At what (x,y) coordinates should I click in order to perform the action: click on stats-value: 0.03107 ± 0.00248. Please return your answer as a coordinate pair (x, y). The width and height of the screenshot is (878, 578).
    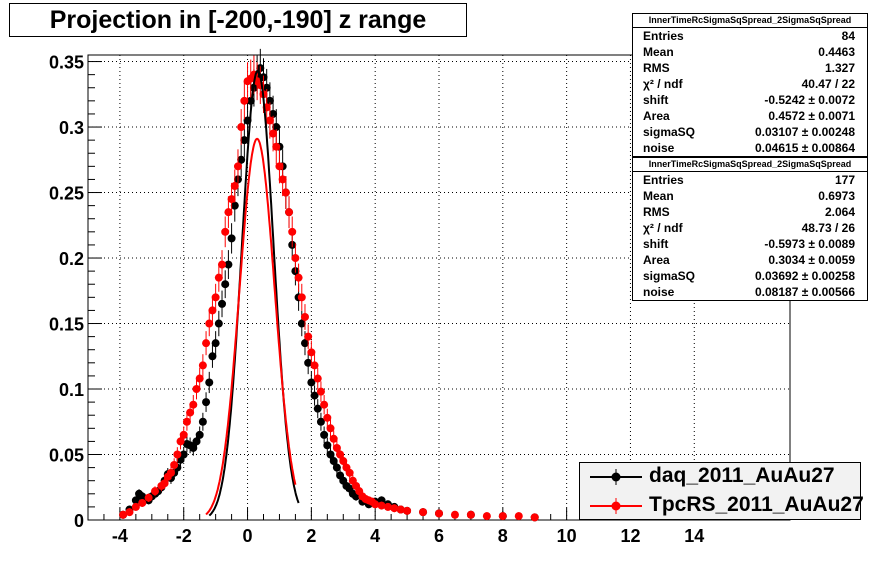
    Looking at the image, I should click on (804, 132).